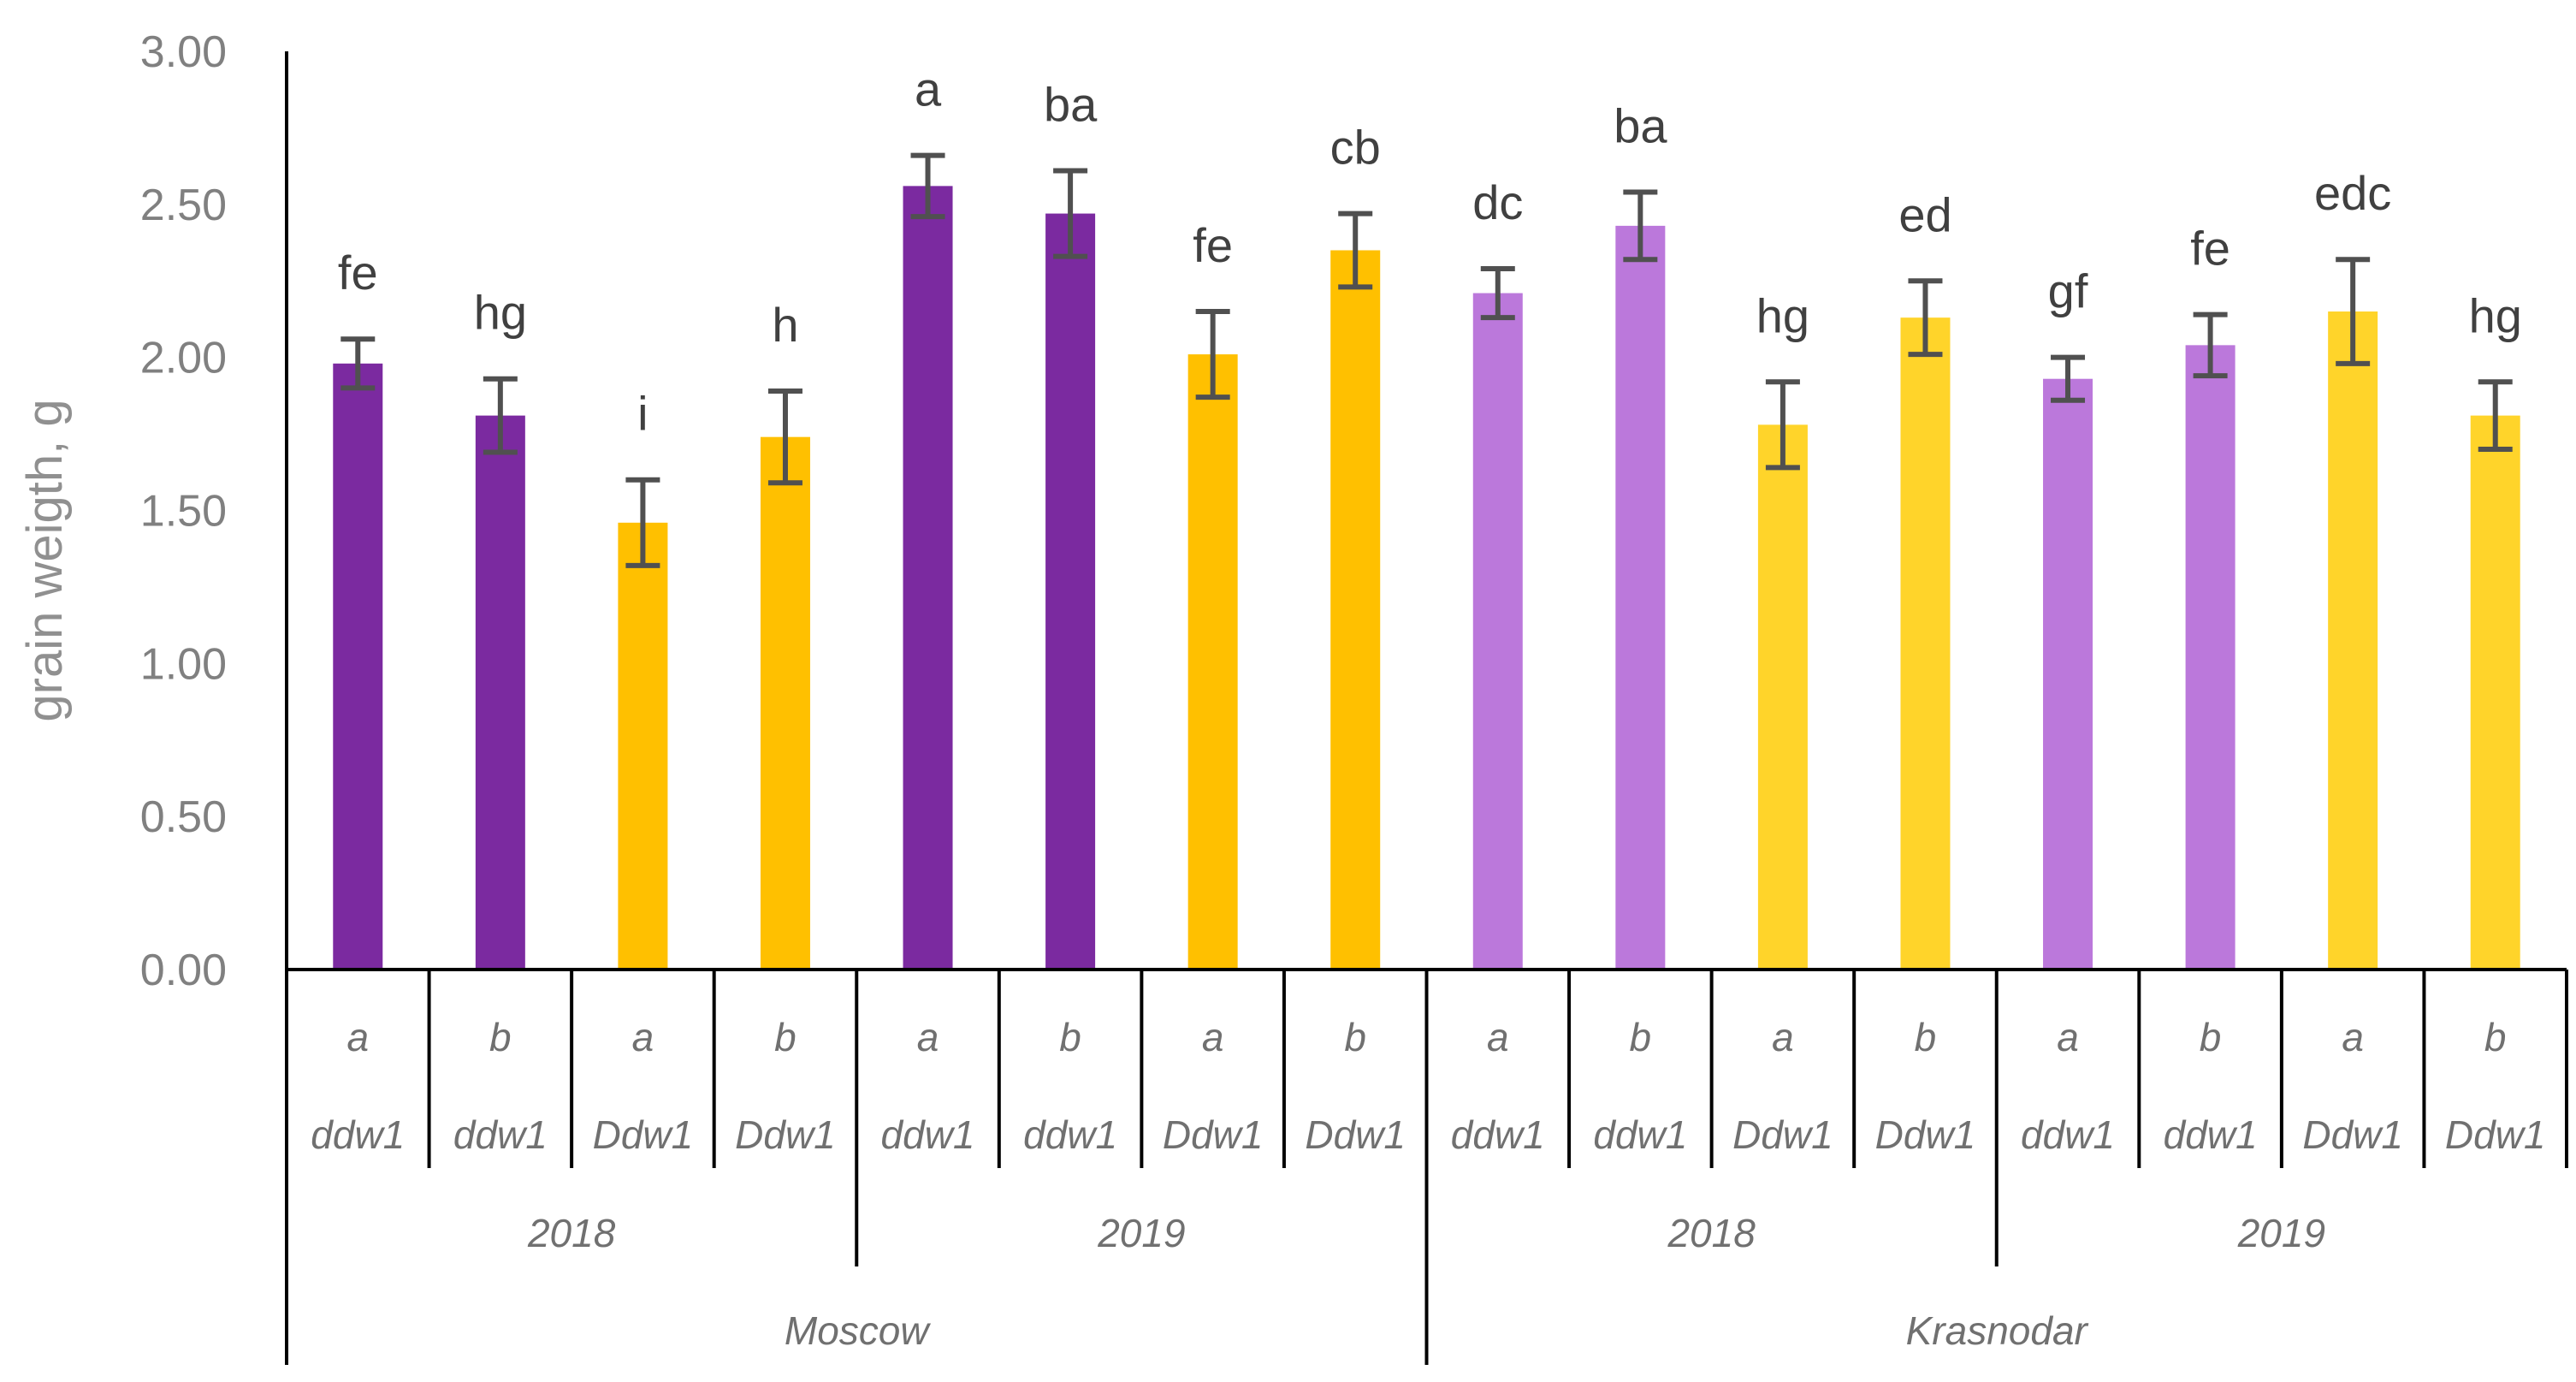 The image size is (2576, 1382). I want to click on category-label-location: Krasnodar, so click(1997, 1330).